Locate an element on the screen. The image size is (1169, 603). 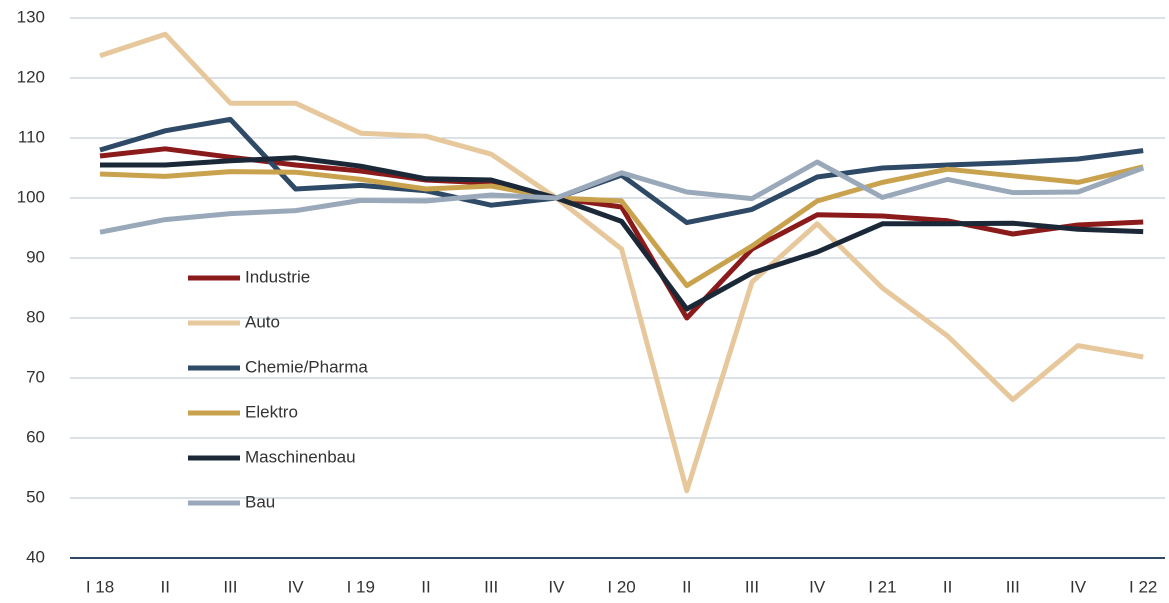
y-tick-label: 90 is located at coordinates (35, 256).